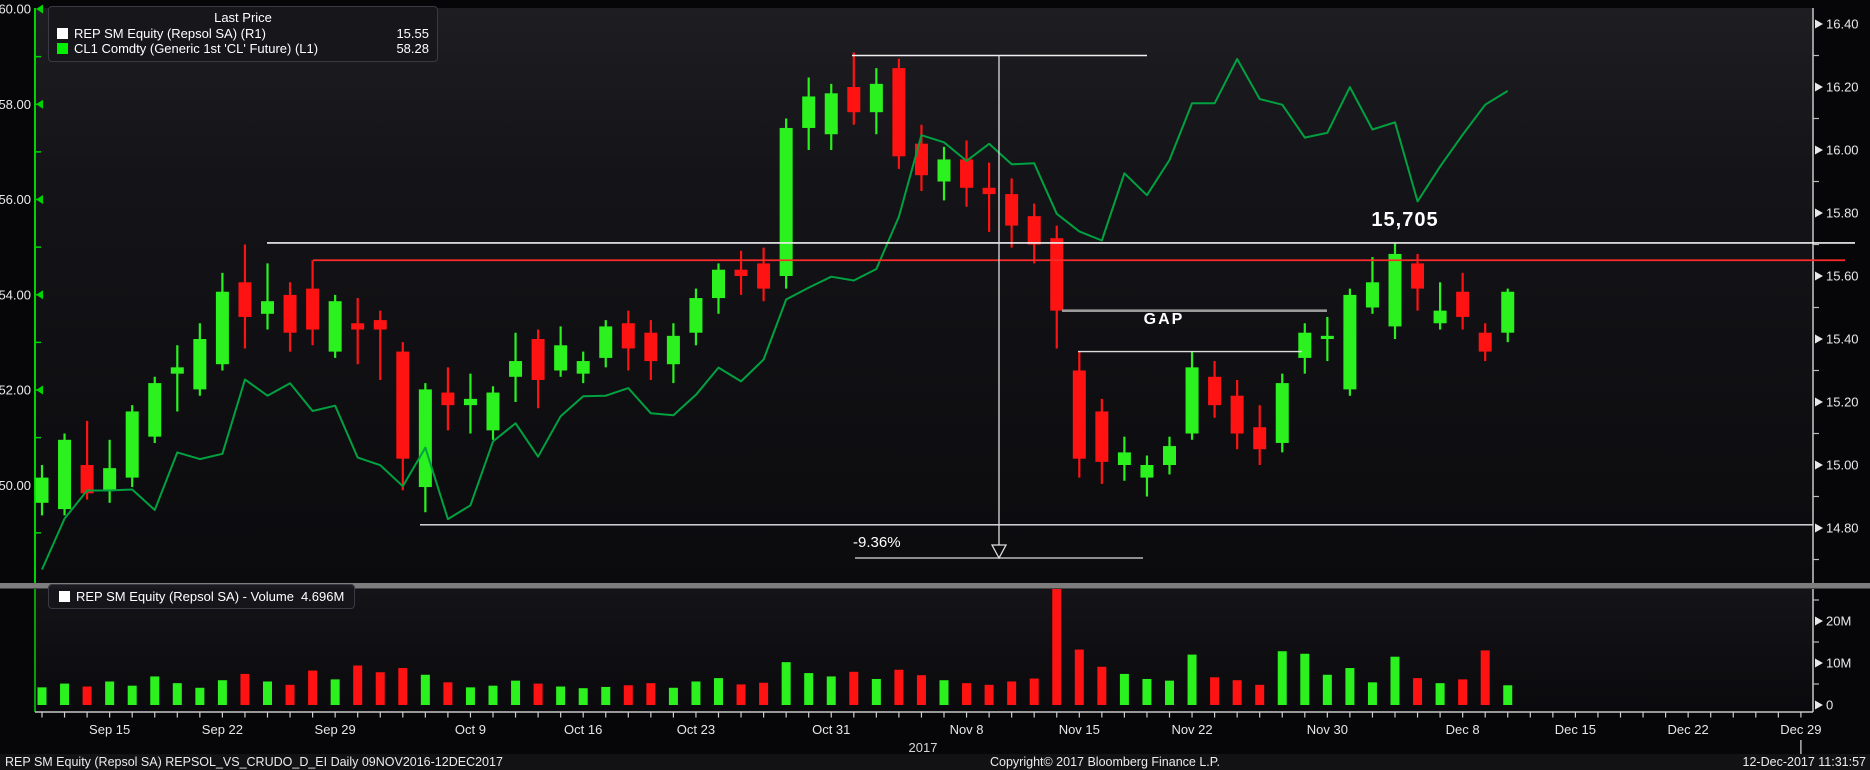  What do you see at coordinates (15, 390) in the screenshot?
I see `svg-text: 52.00` at bounding box center [15, 390].